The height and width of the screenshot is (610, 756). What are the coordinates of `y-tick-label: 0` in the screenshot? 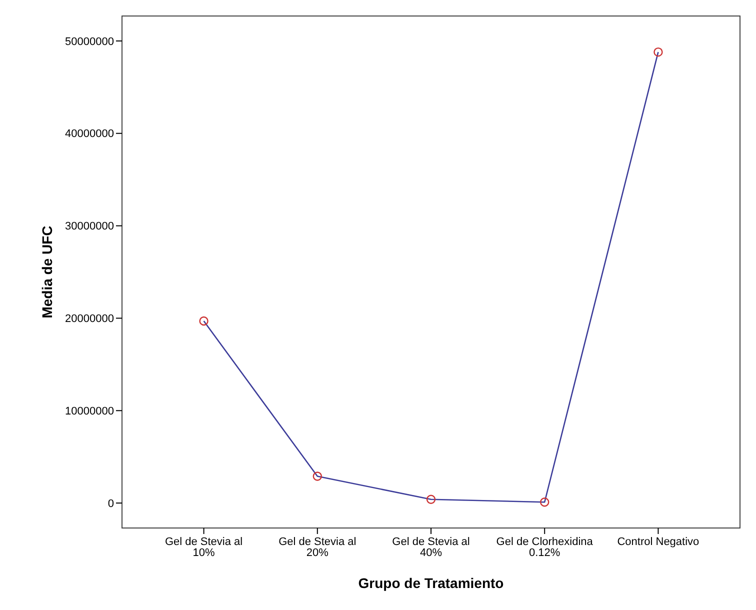 It's located at (111, 504).